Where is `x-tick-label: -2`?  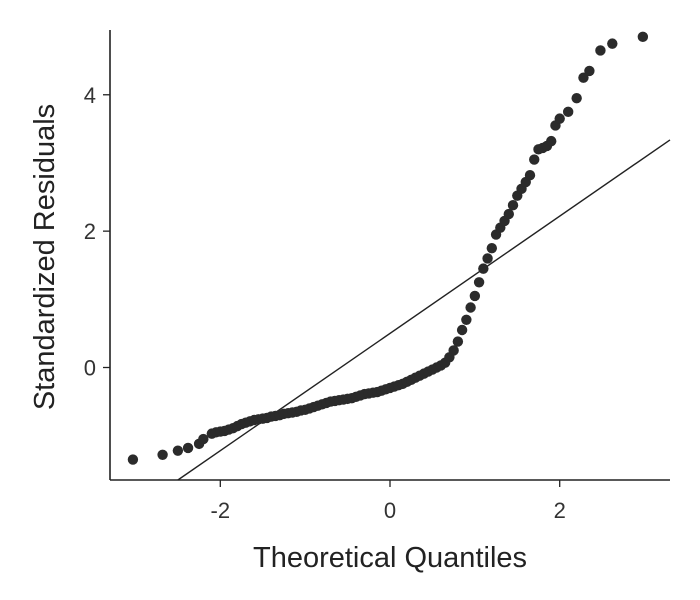
x-tick-label: -2 is located at coordinates (221, 510).